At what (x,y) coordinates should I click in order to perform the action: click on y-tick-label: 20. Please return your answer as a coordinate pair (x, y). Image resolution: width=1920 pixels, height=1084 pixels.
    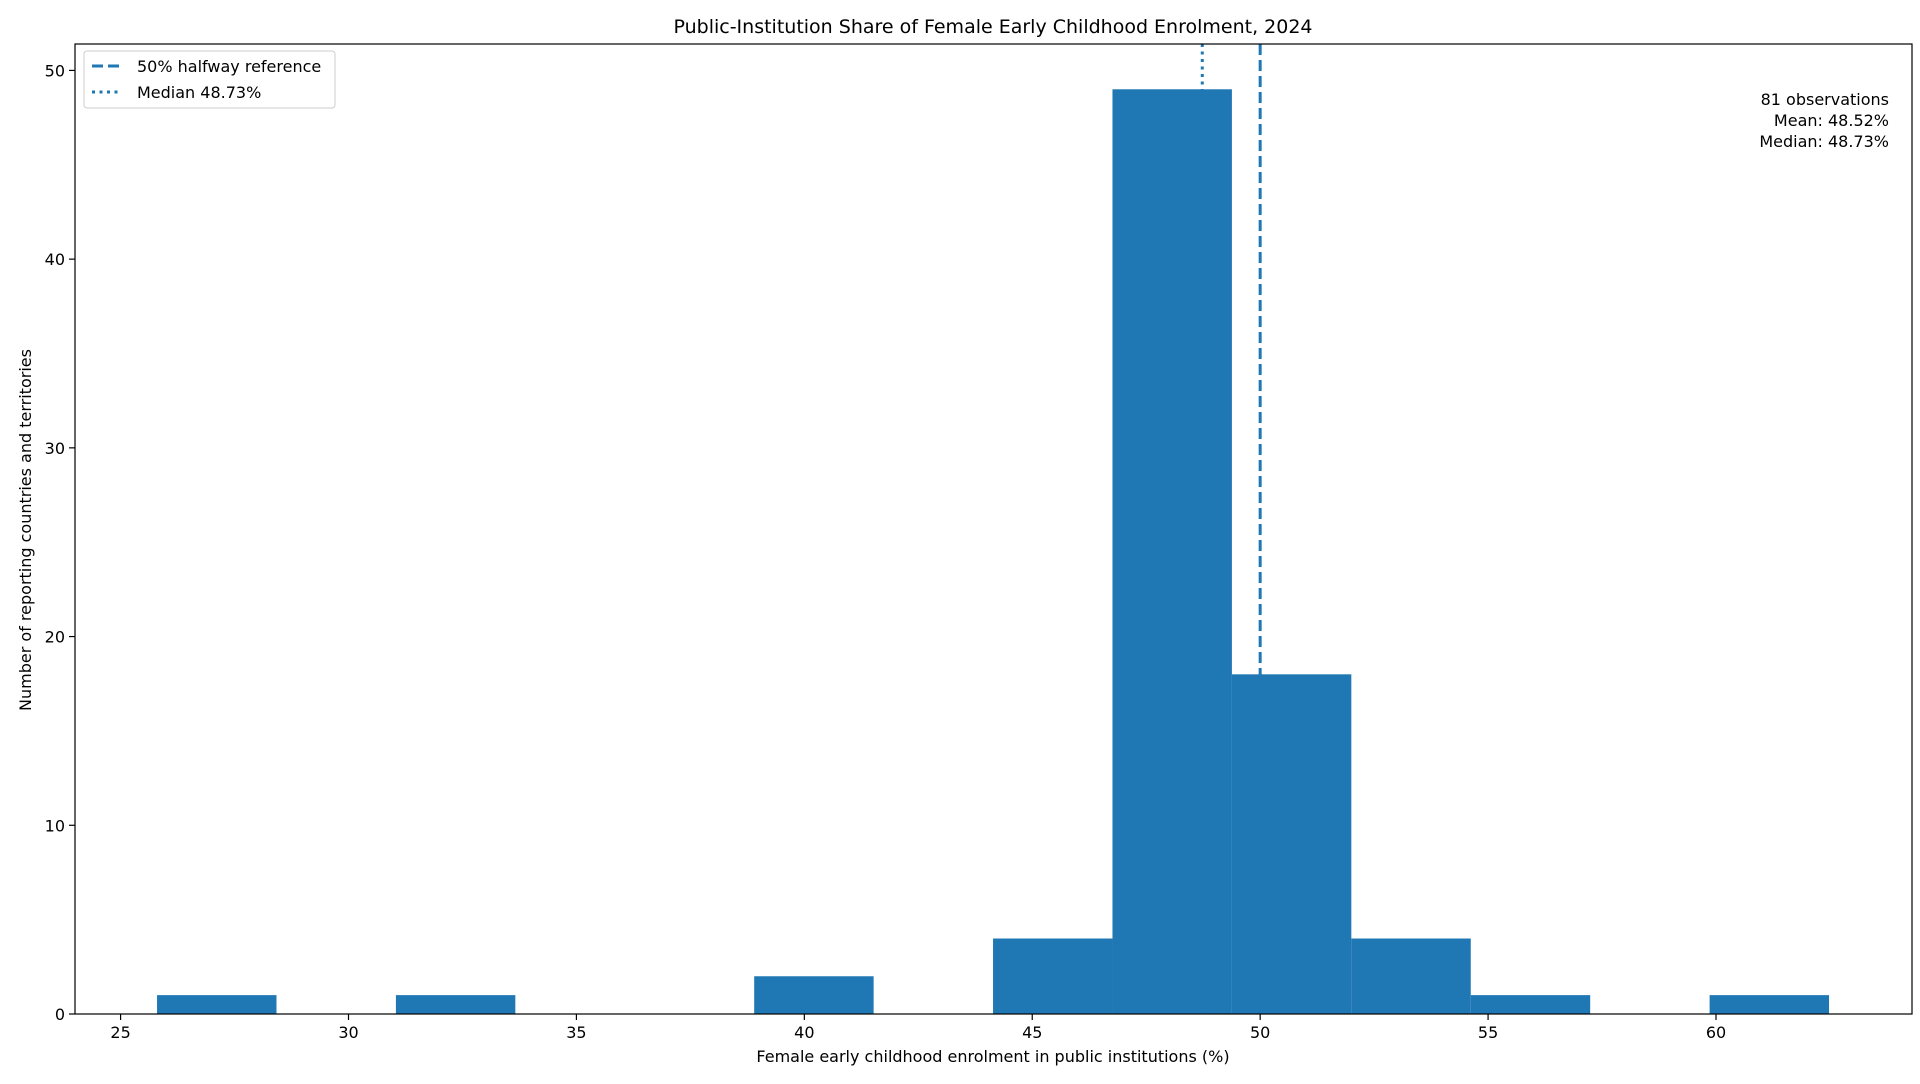
    Looking at the image, I should click on (55, 637).